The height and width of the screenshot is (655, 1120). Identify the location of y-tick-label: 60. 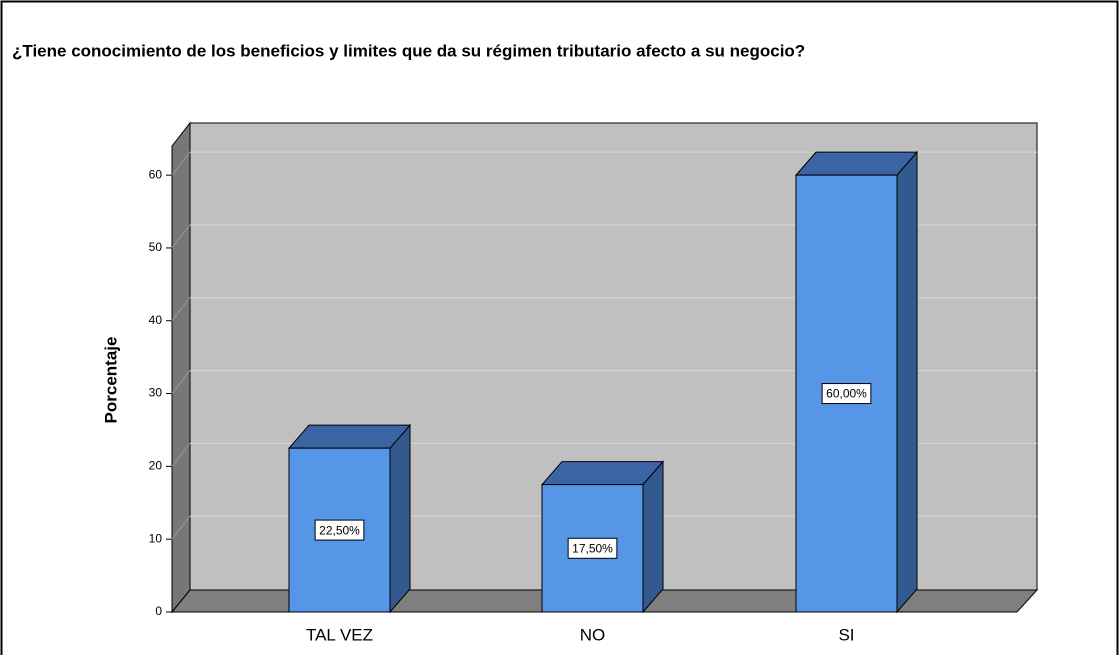
(156, 174).